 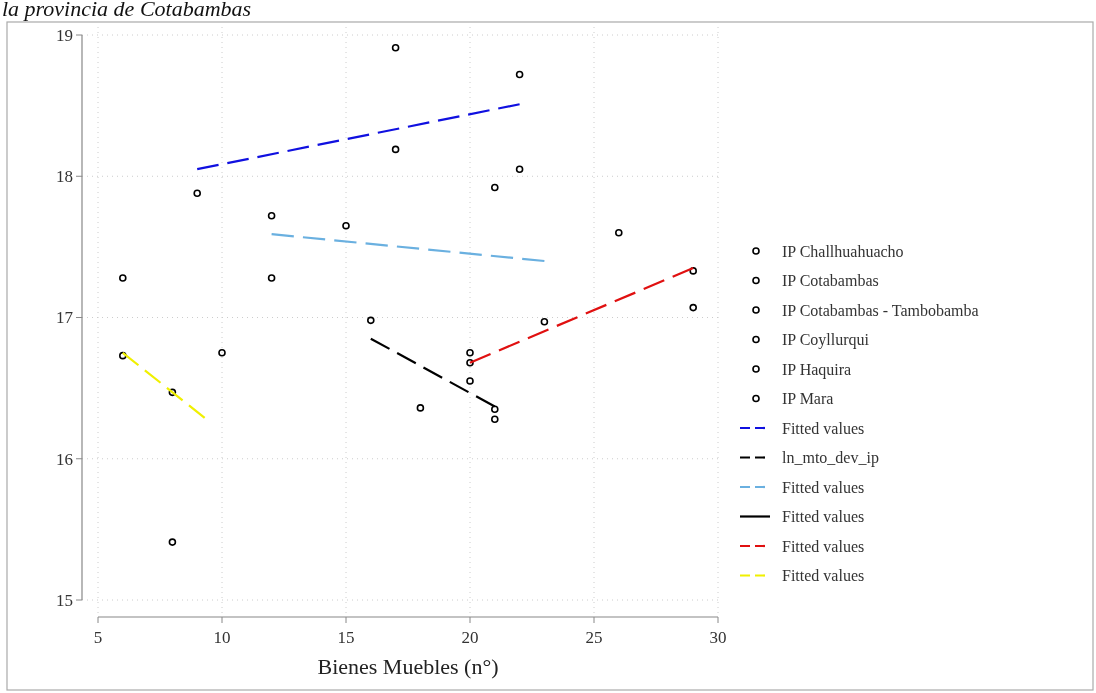 I want to click on legend-label: IP Mara, so click(x=808, y=399).